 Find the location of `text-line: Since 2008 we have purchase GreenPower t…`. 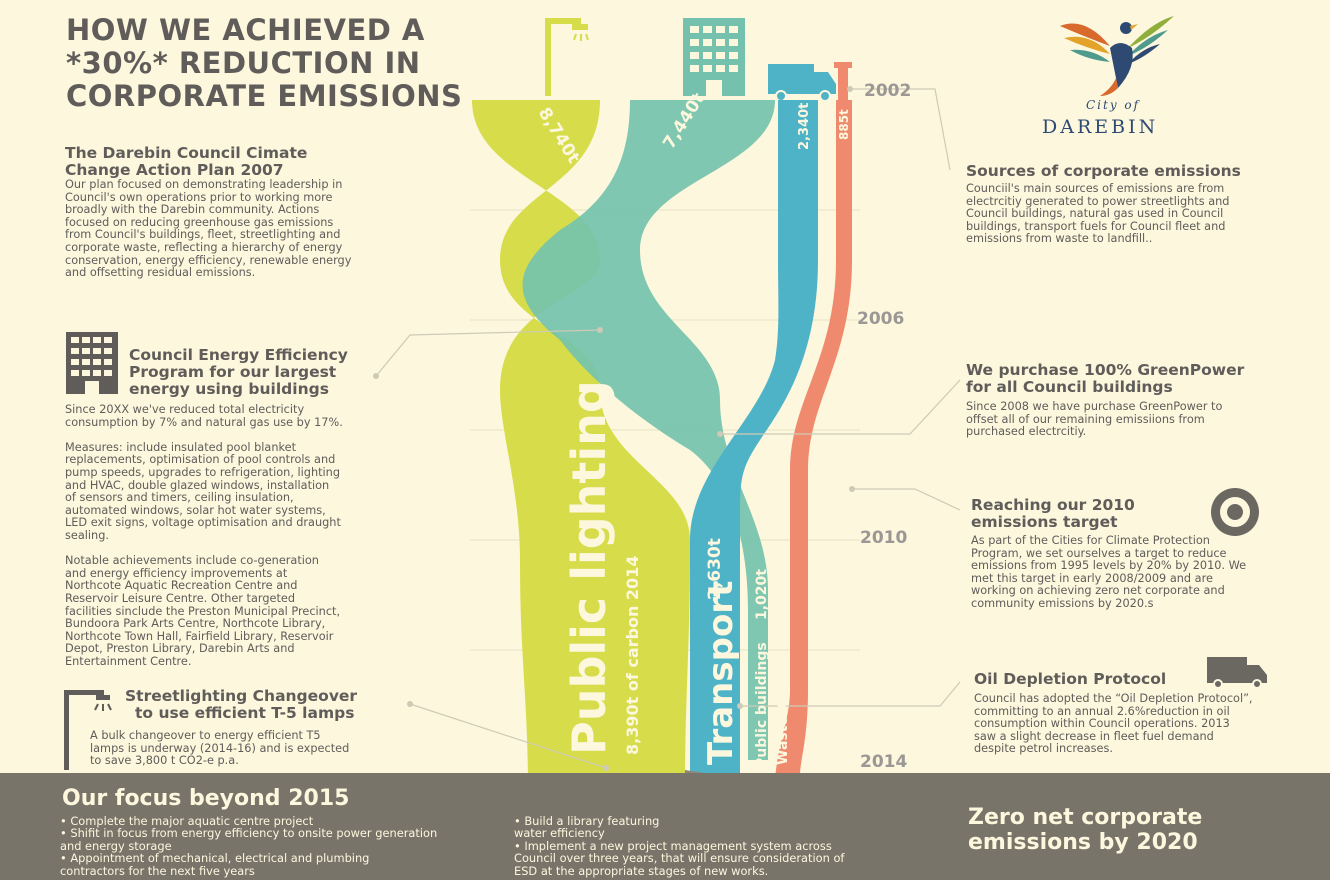

text-line: Since 2008 we have purchase GreenPower t… is located at coordinates (1094, 406).